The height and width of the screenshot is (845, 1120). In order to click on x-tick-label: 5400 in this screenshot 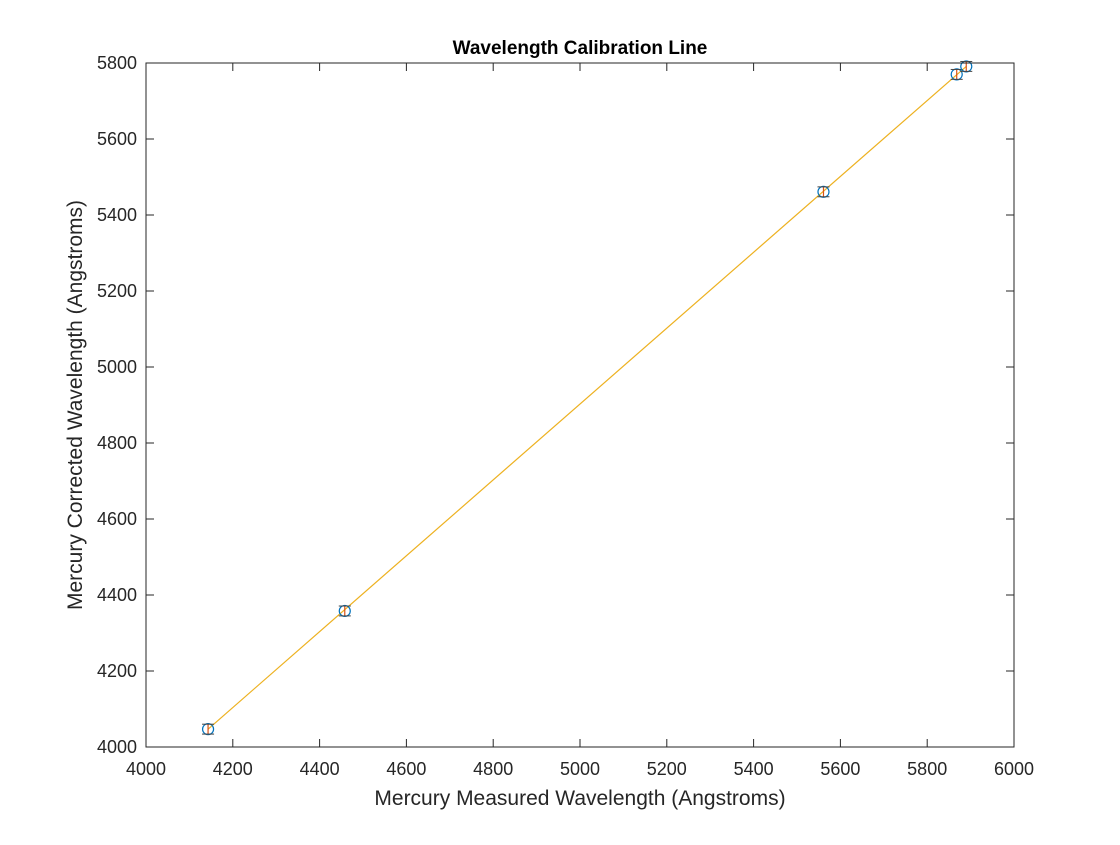, I will do `click(754, 769)`.